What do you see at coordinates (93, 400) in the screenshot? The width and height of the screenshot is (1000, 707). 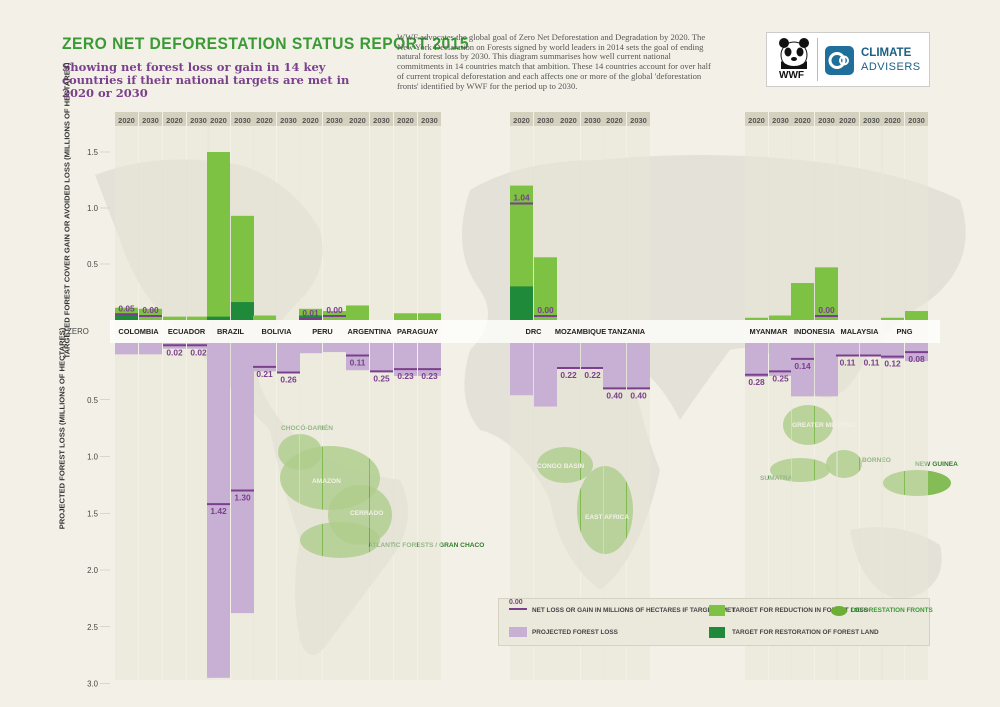 I see `bottom-axis-tick: 0.5` at bounding box center [93, 400].